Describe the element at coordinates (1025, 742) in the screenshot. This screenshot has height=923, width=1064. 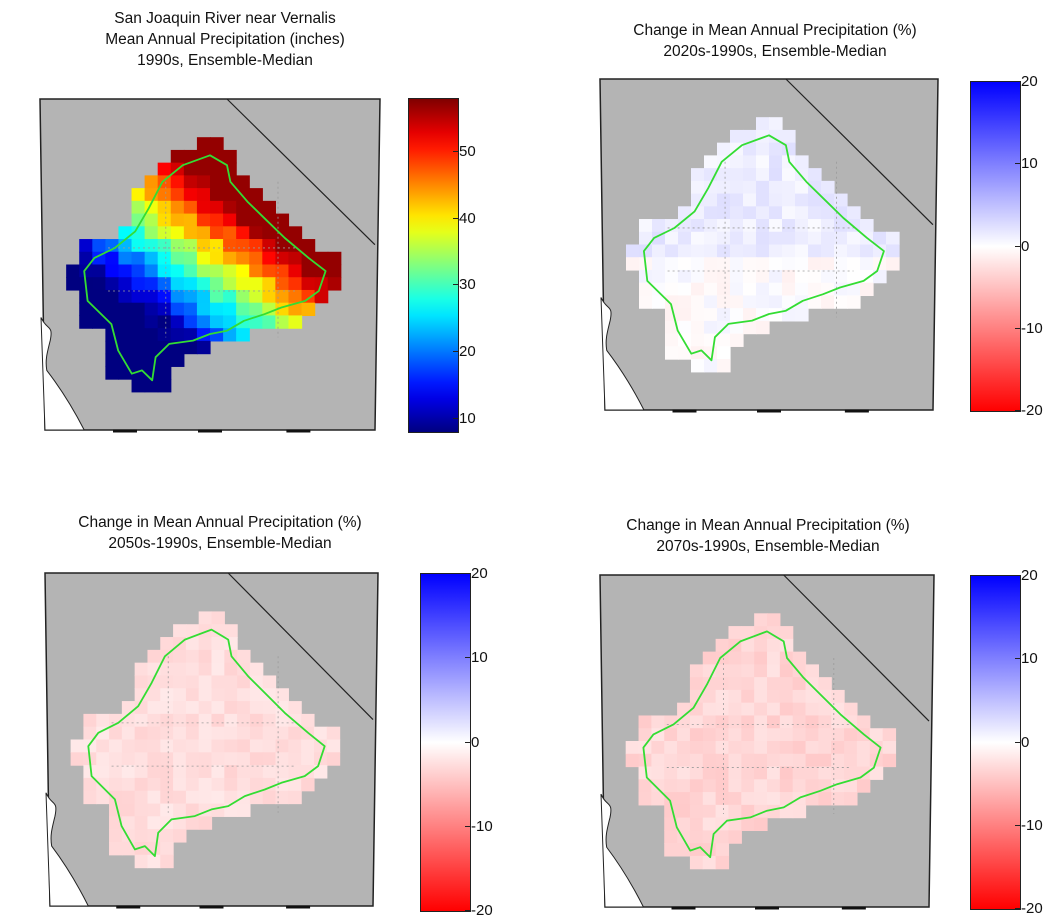
I see `colorbar-tick-label: 0` at that location.